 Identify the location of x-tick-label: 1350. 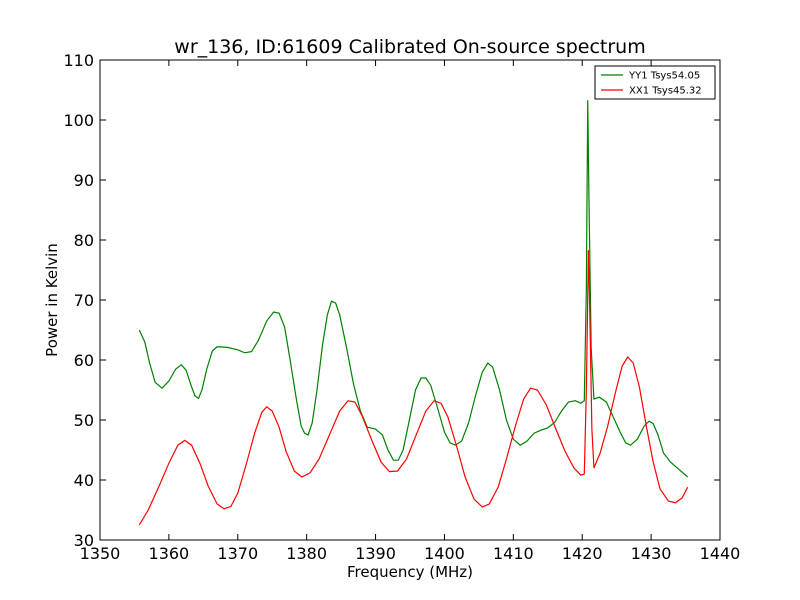
(100, 553).